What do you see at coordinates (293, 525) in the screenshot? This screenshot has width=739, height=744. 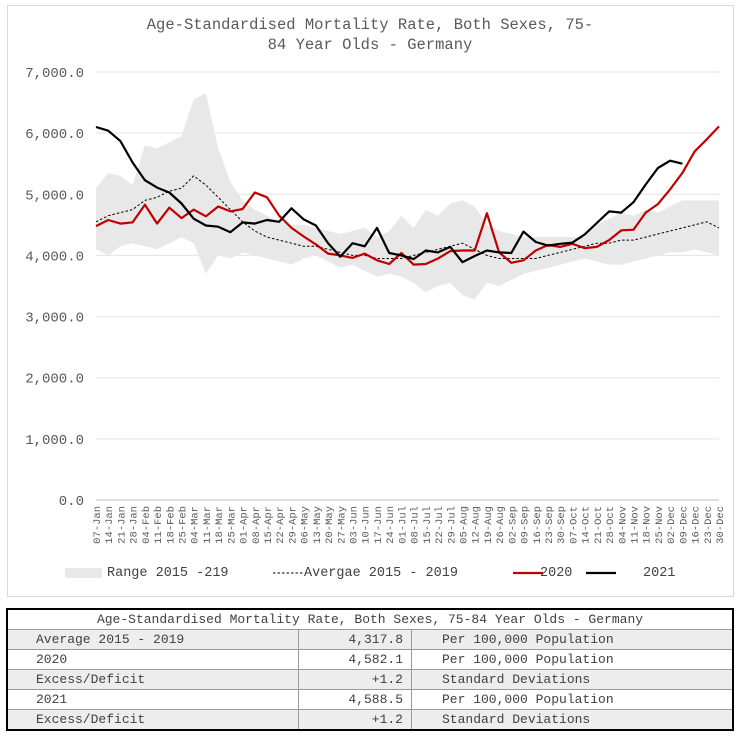 I see `x-tick-label: 29-Apr` at bounding box center [293, 525].